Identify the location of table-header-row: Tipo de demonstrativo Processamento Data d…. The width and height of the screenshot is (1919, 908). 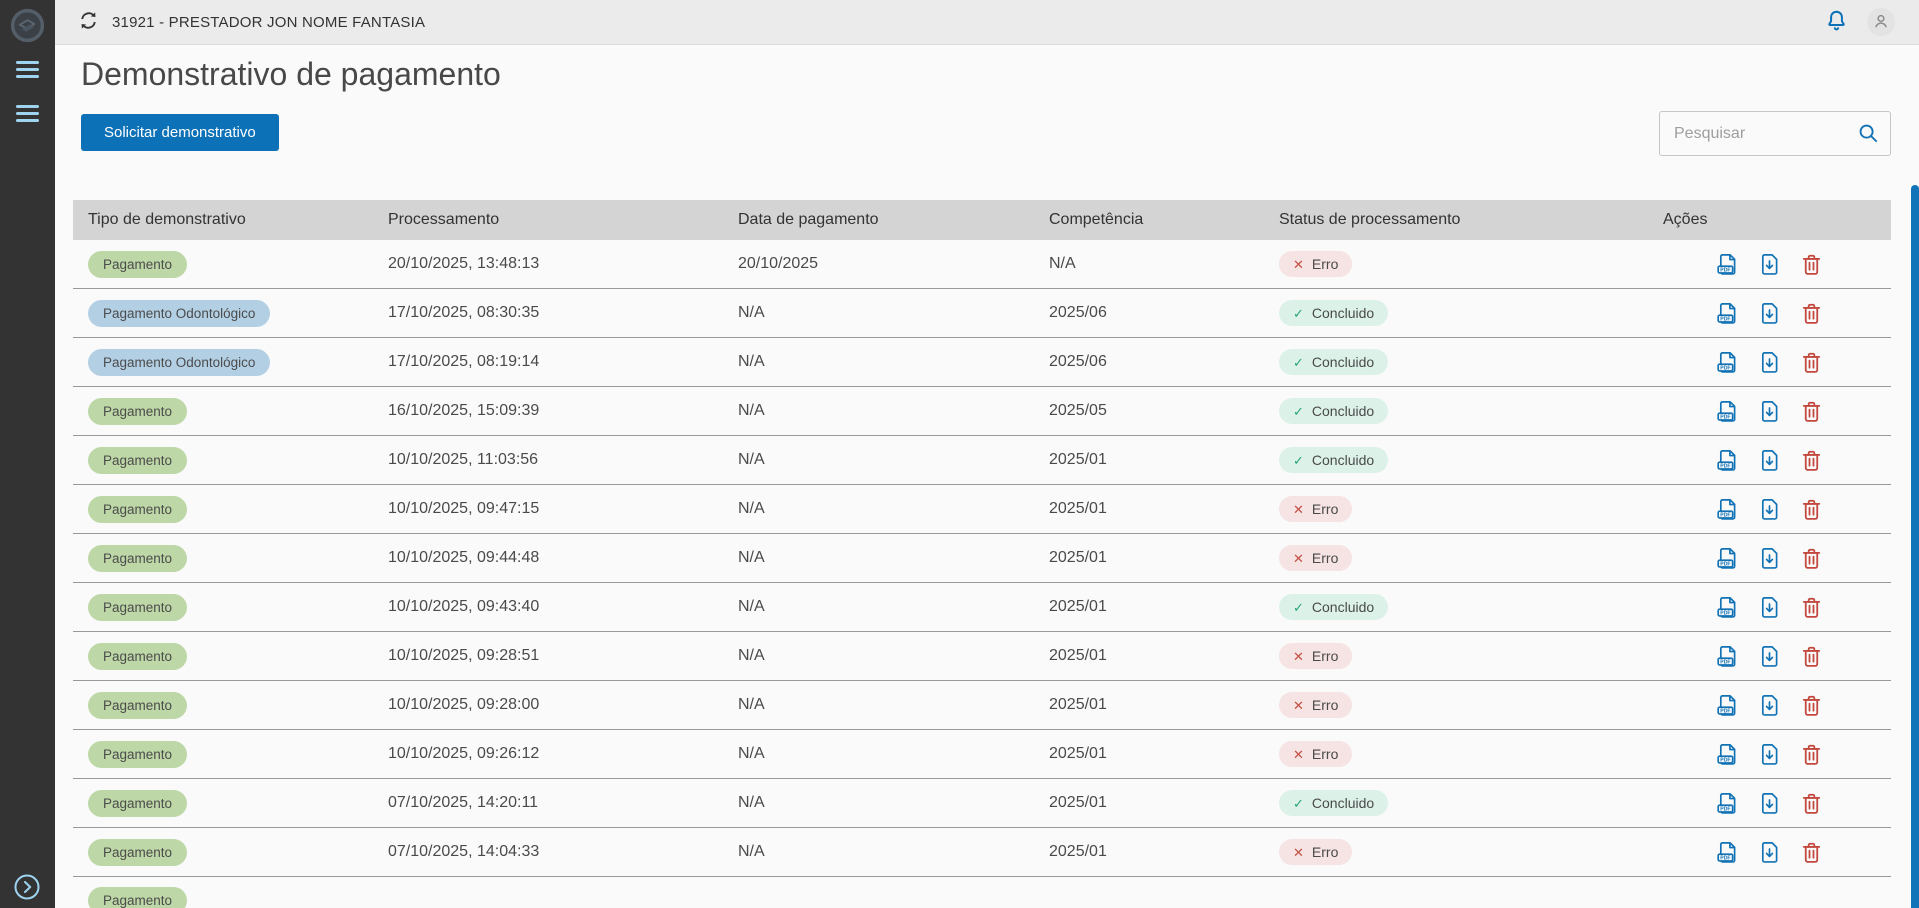
(982, 220).